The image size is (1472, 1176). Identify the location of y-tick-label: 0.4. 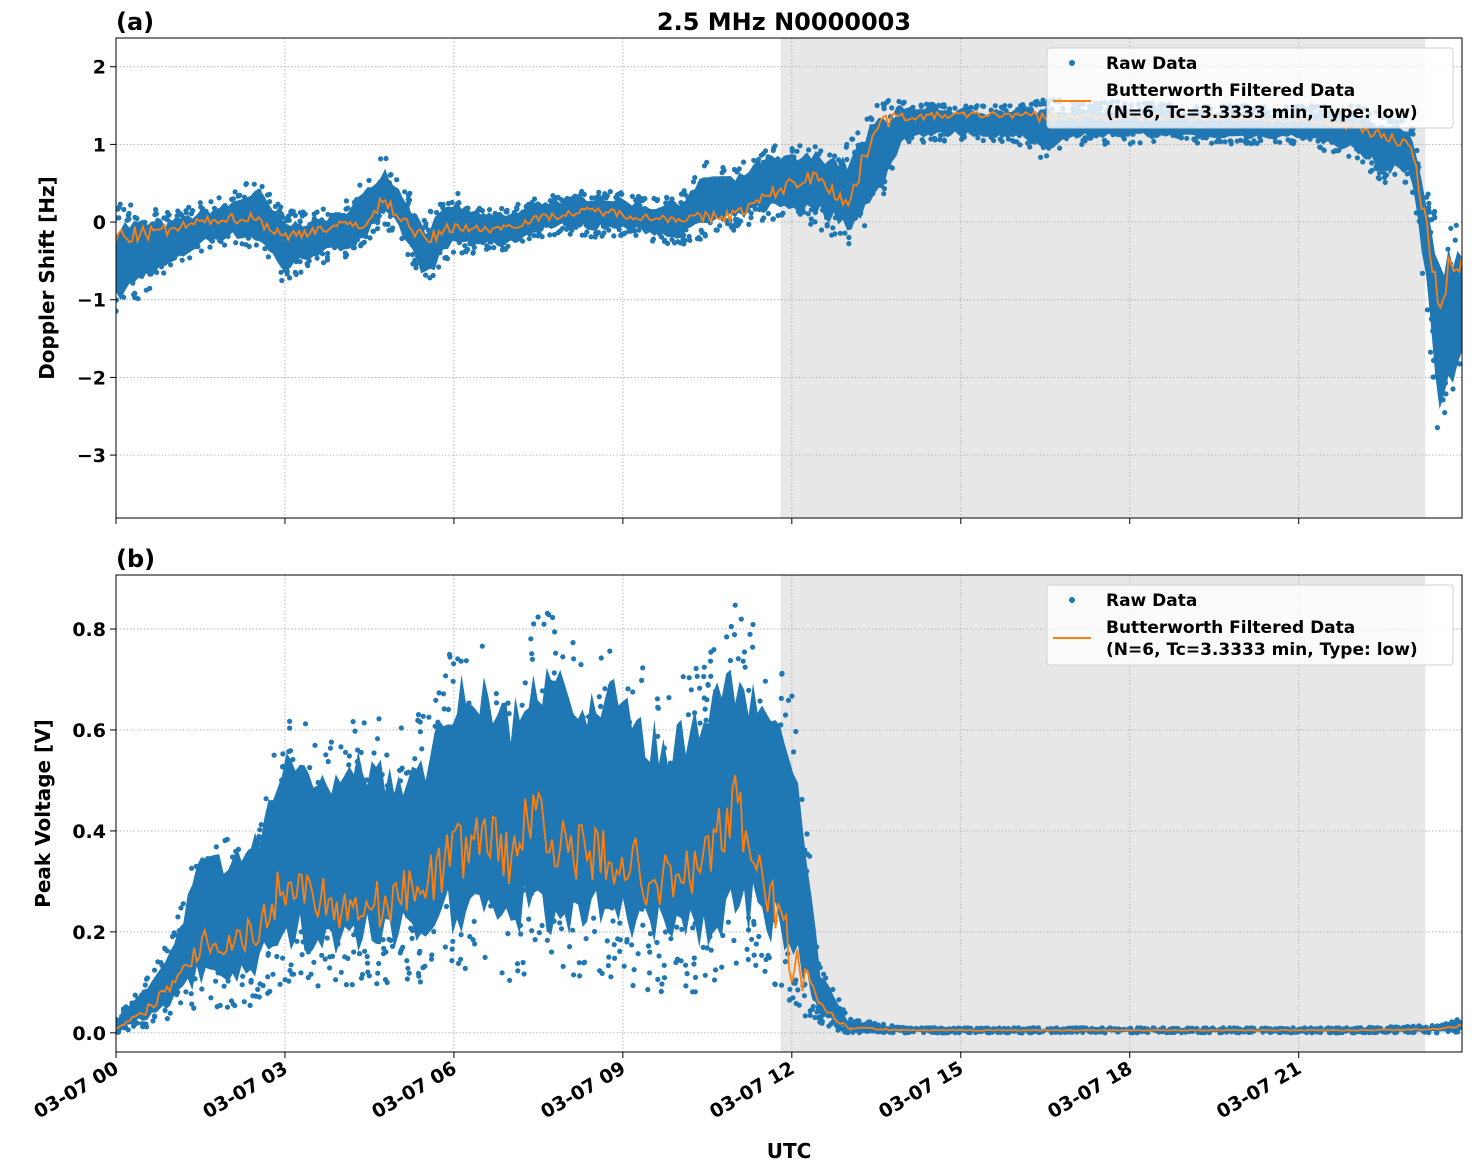
(89, 832).